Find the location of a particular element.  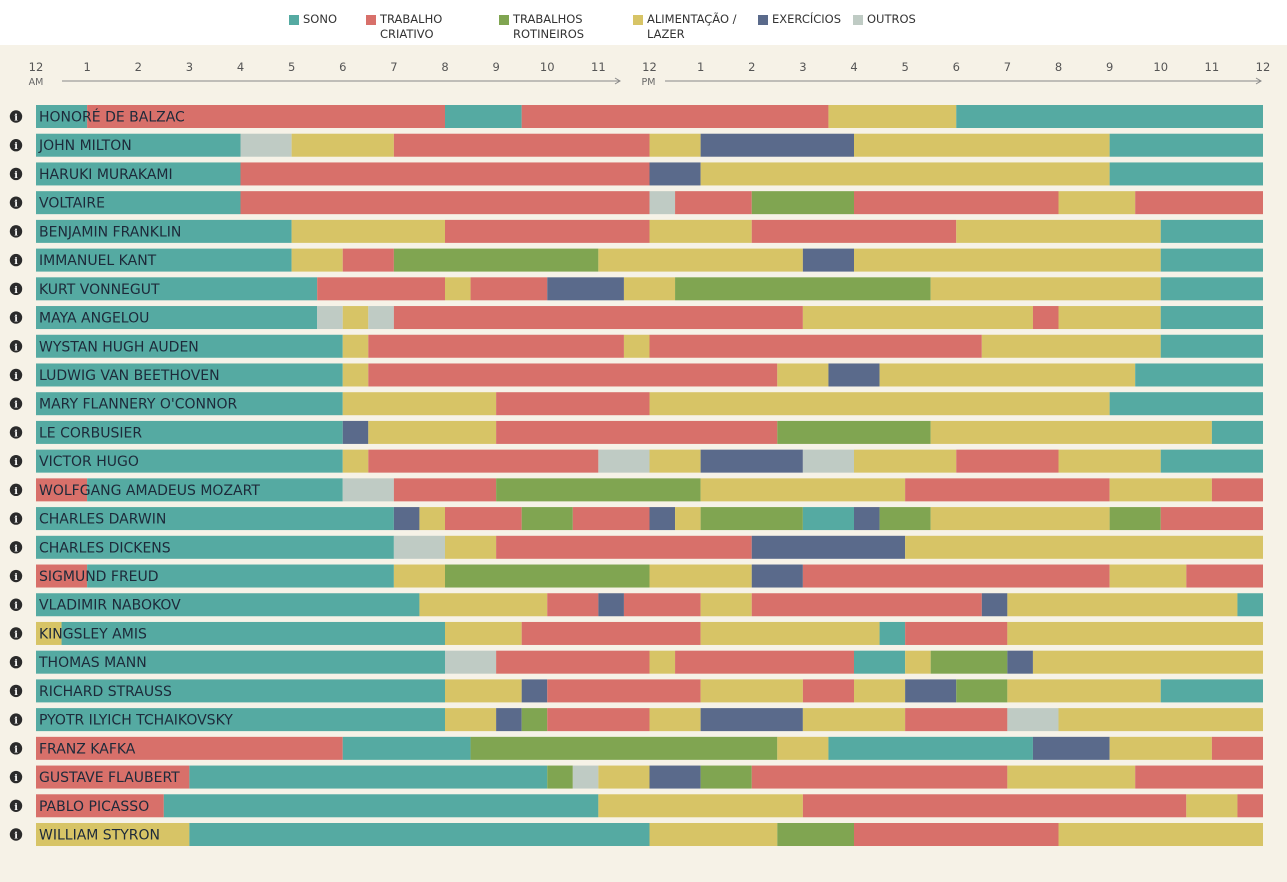

person-name: BENJAMIN FRANKLIN is located at coordinates (110, 232).